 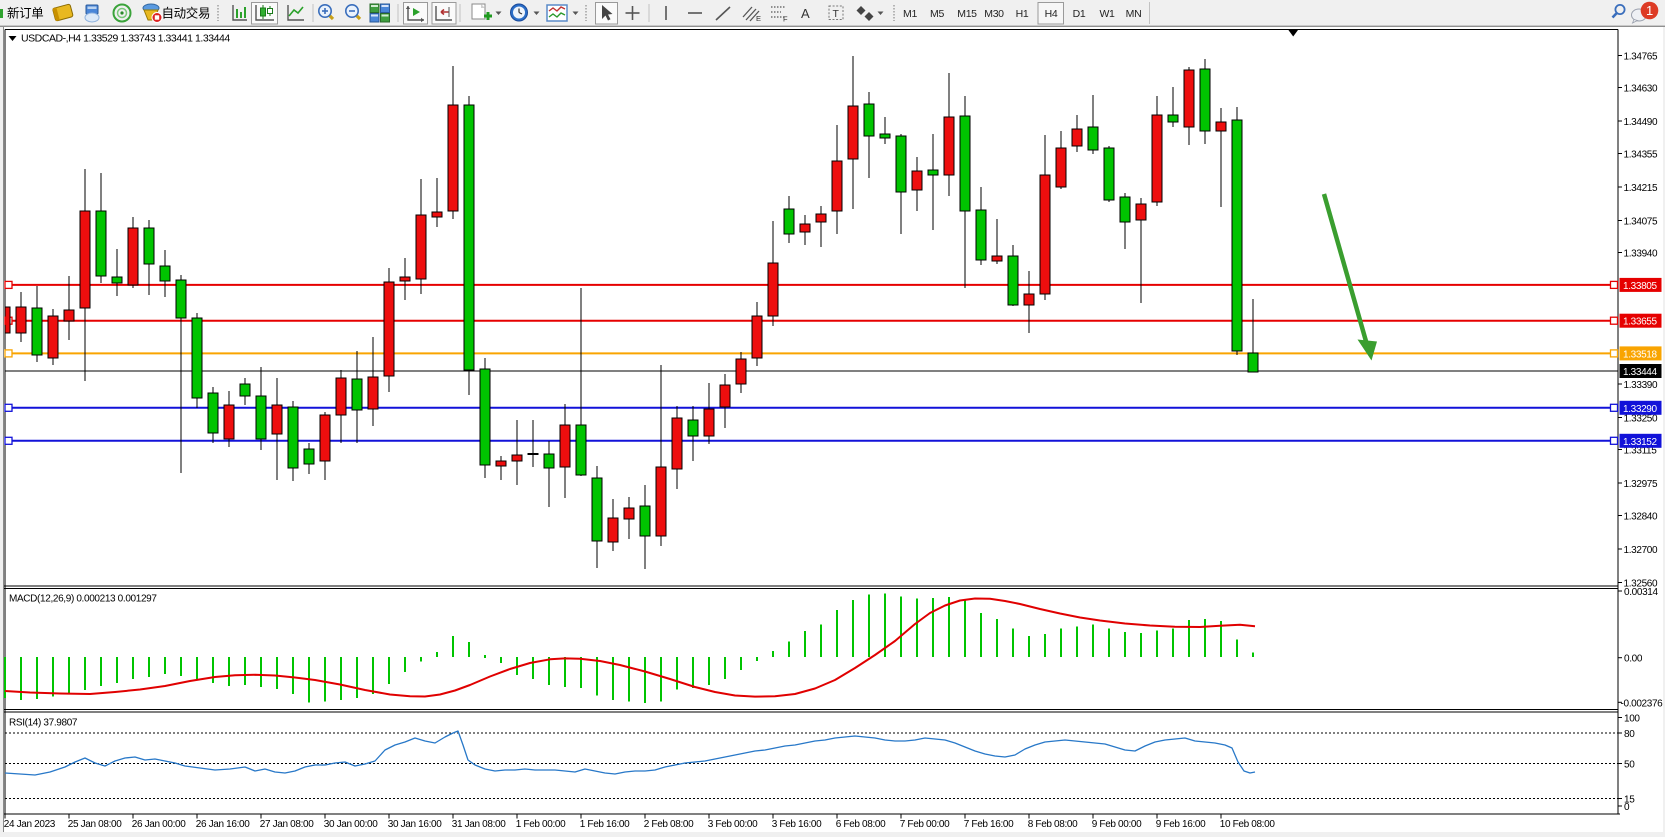 What do you see at coordinates (1640, 354) in the screenshot?
I see `svg-text: 1.33518` at bounding box center [1640, 354].